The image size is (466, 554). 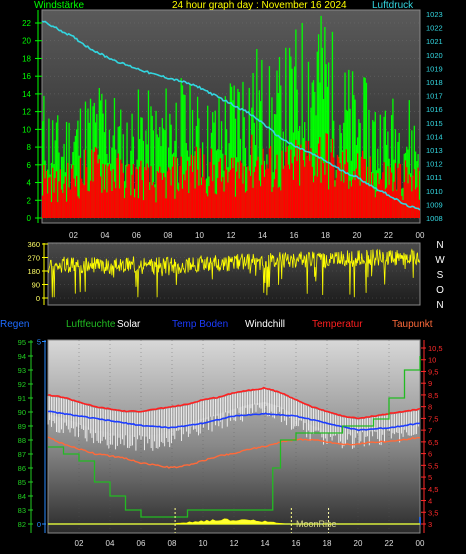 I want to click on wind-x-tick-label: 10, so click(x=199, y=235).